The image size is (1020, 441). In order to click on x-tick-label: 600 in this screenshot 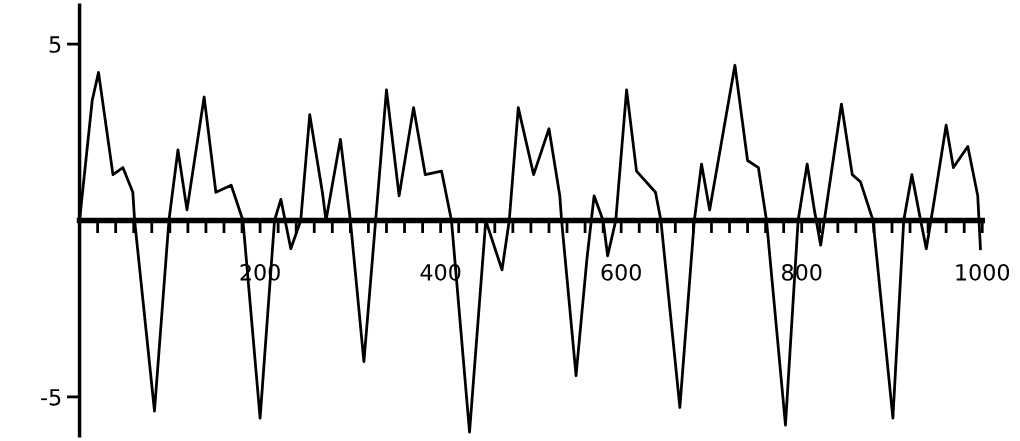, I will do `click(621, 272)`.